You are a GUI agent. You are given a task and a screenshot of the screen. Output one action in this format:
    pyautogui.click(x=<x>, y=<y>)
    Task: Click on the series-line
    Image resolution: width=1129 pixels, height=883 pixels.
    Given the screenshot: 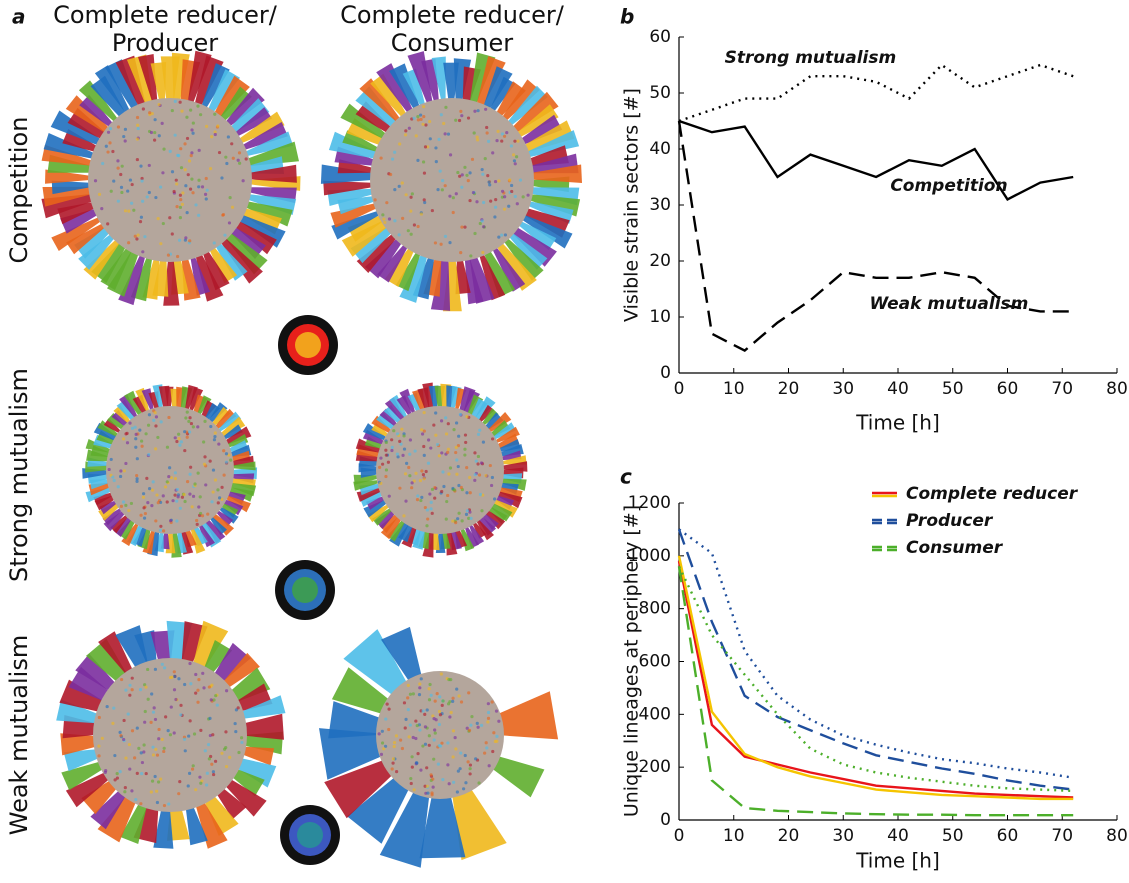 What is the action you would take?
    pyautogui.click(x=876, y=93)
    